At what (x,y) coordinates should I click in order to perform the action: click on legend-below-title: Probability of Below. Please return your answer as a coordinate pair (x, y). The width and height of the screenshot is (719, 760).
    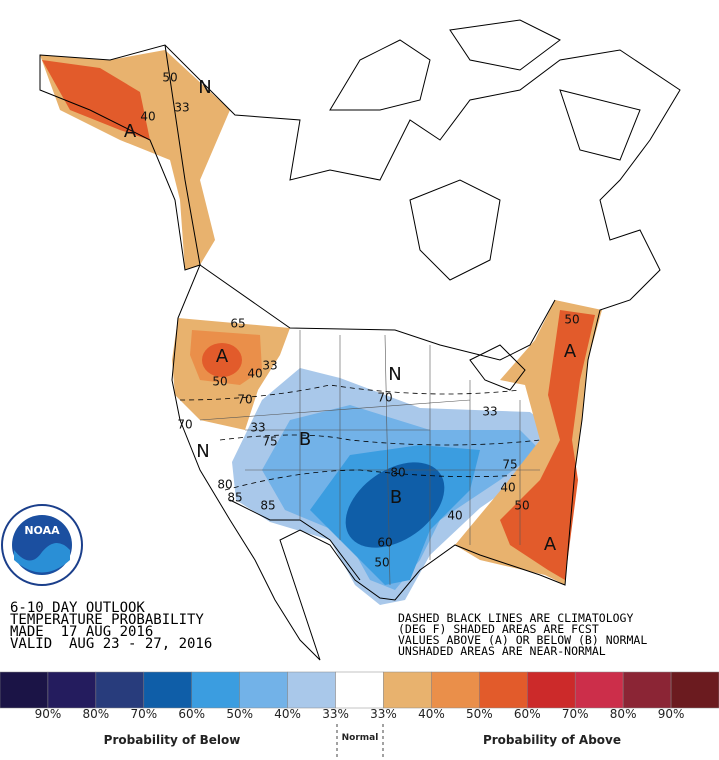
    Looking at the image, I should click on (172, 740).